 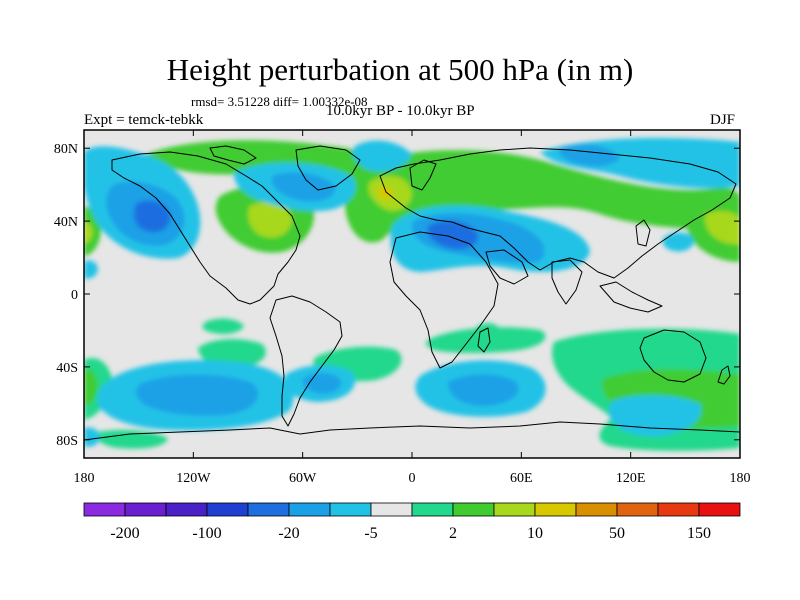 What do you see at coordinates (631, 297) in the screenshot?
I see `coastline-southeast-asia` at bounding box center [631, 297].